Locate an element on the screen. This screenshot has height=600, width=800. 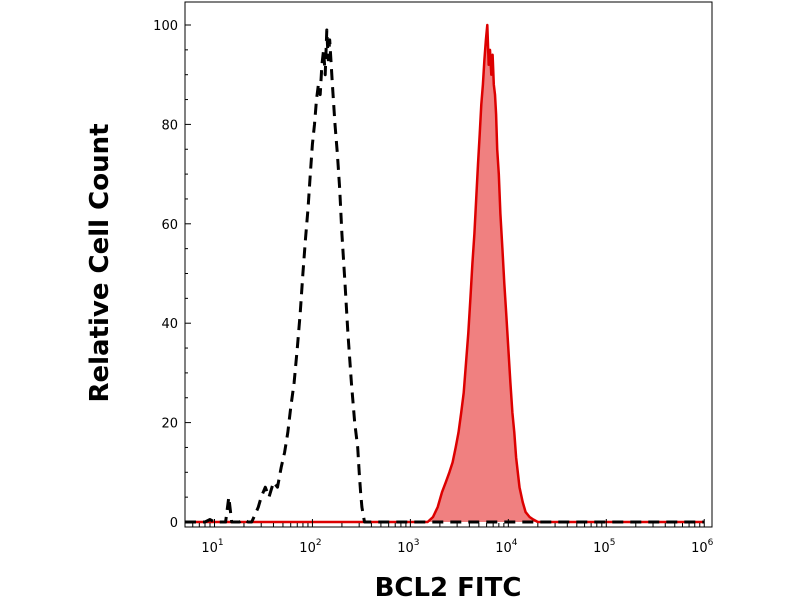
y-tick-label: 40 is located at coordinates (169, 324).